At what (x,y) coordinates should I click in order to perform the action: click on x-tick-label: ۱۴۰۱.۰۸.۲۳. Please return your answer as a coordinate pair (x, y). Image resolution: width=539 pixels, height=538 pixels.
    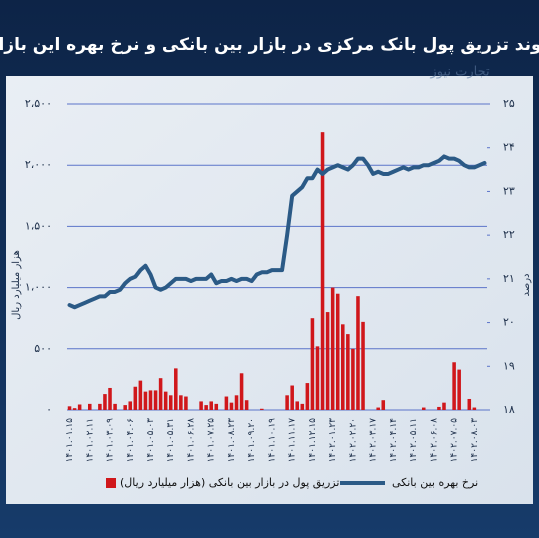
    Looking at the image, I should click on (232, 440).